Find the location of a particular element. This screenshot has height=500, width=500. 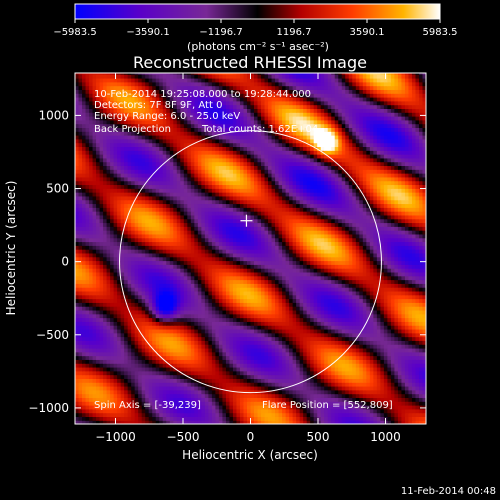

colorbar-tick-label: −5983.5 is located at coordinates (74, 32).